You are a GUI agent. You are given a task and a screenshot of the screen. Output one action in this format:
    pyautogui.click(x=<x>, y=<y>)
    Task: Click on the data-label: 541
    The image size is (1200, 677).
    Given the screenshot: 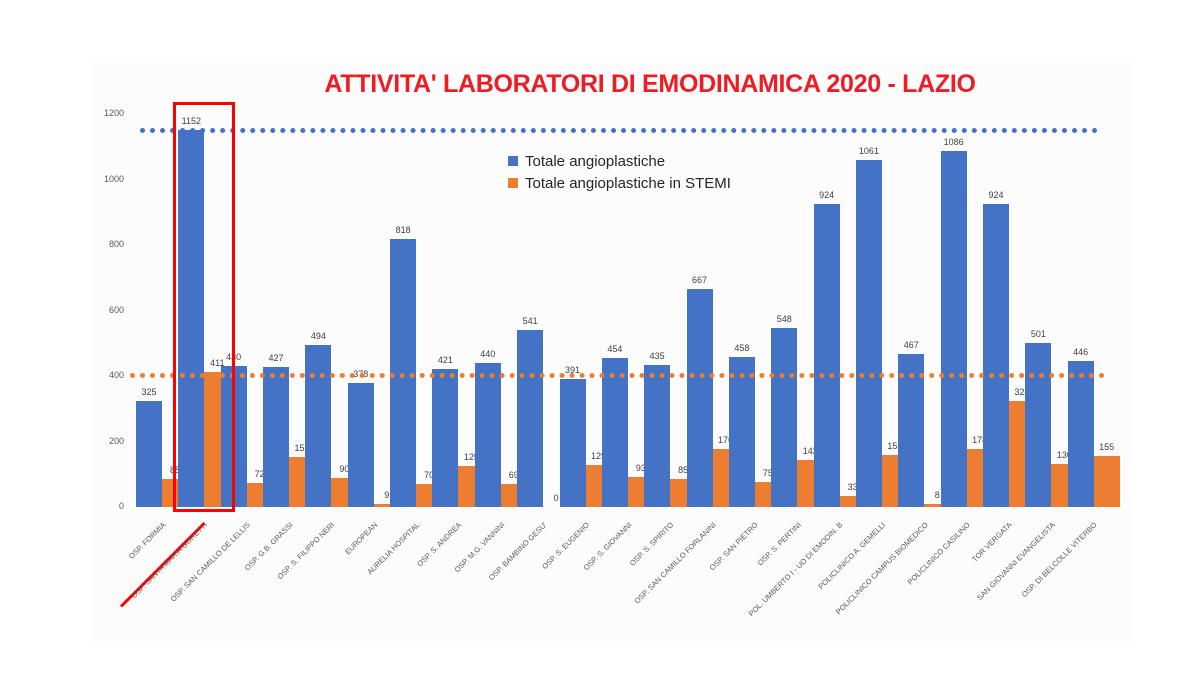 What is the action you would take?
    pyautogui.click(x=530, y=320)
    